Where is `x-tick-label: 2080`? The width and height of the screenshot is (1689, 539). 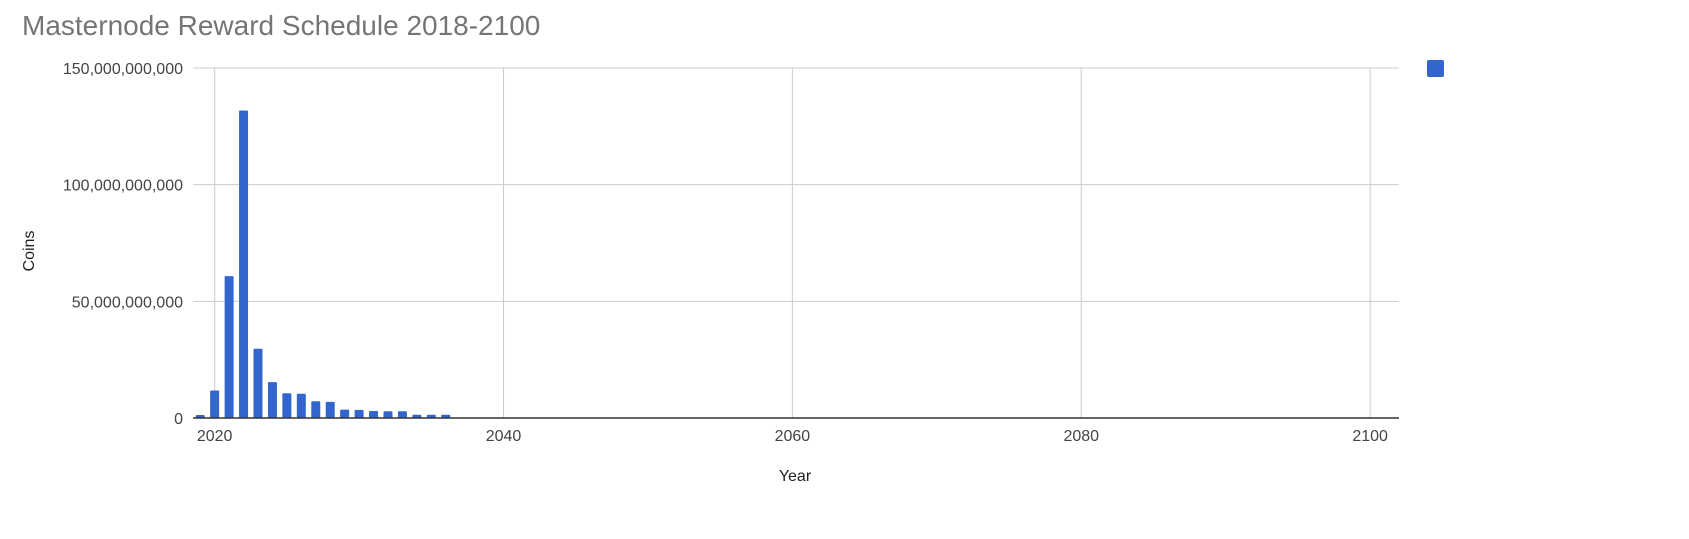
x-tick-label: 2080 is located at coordinates (1081, 436).